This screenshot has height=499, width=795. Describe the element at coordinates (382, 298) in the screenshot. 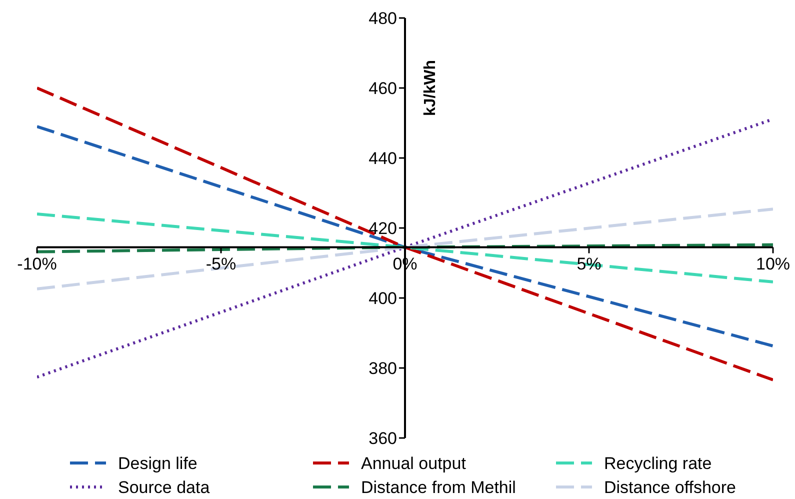

I see `y-tick-label: 400` at that location.